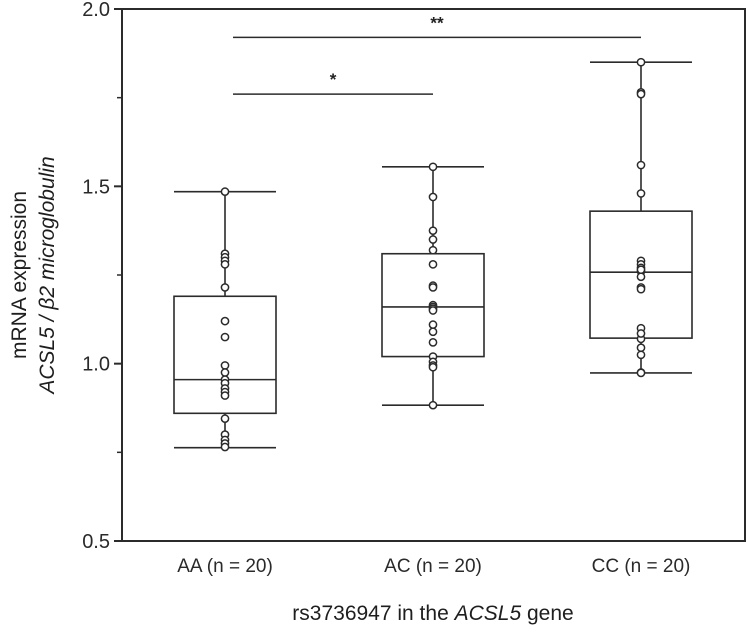 This screenshot has height=632, width=747. I want to click on significance-marker: **, so click(437, 22).